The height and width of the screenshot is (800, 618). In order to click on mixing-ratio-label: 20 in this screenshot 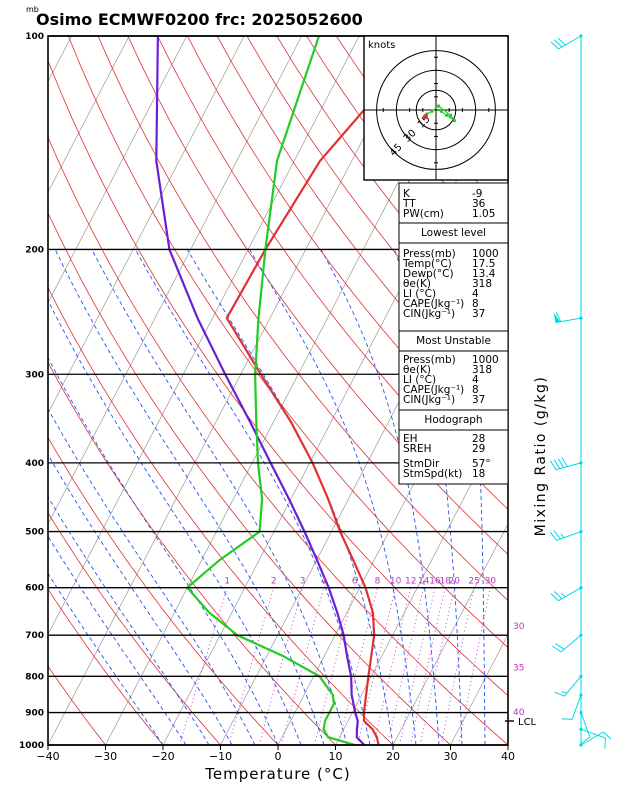, I will do `click(455, 582)`.